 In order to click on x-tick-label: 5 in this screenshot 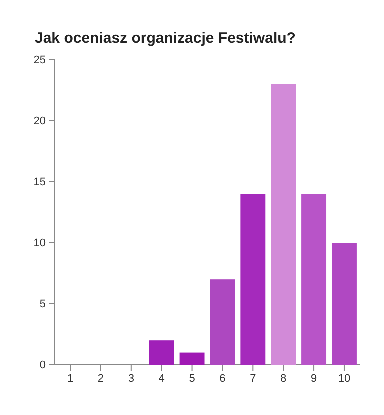, I will do `click(192, 378)`.